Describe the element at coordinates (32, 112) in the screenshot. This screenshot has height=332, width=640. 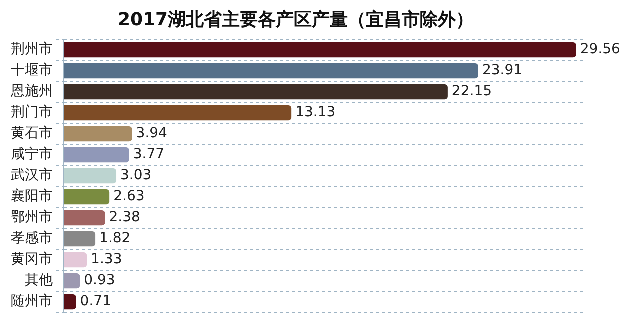
I see `y-tick-label: 荆门市` at that location.